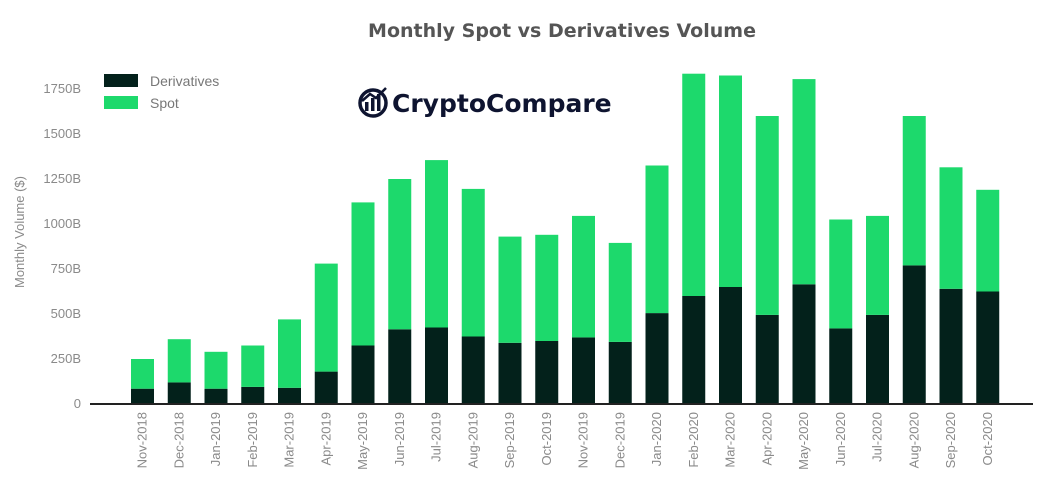 The image size is (1037, 494). I want to click on bar-spot-jun-2020, so click(841, 274).